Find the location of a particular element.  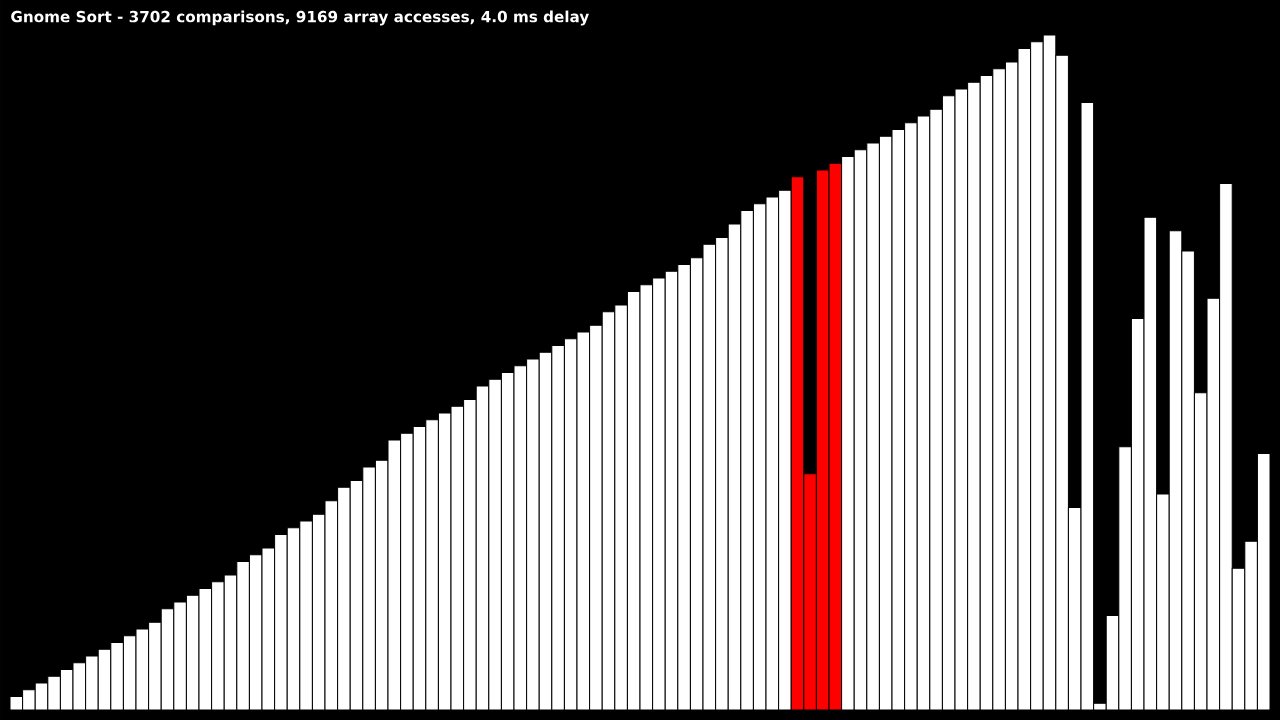

chart-title: Gnome Sort - 3702 comparisons, 9169 array accesses, 4.0 ms delay is located at coordinates (300, 18).